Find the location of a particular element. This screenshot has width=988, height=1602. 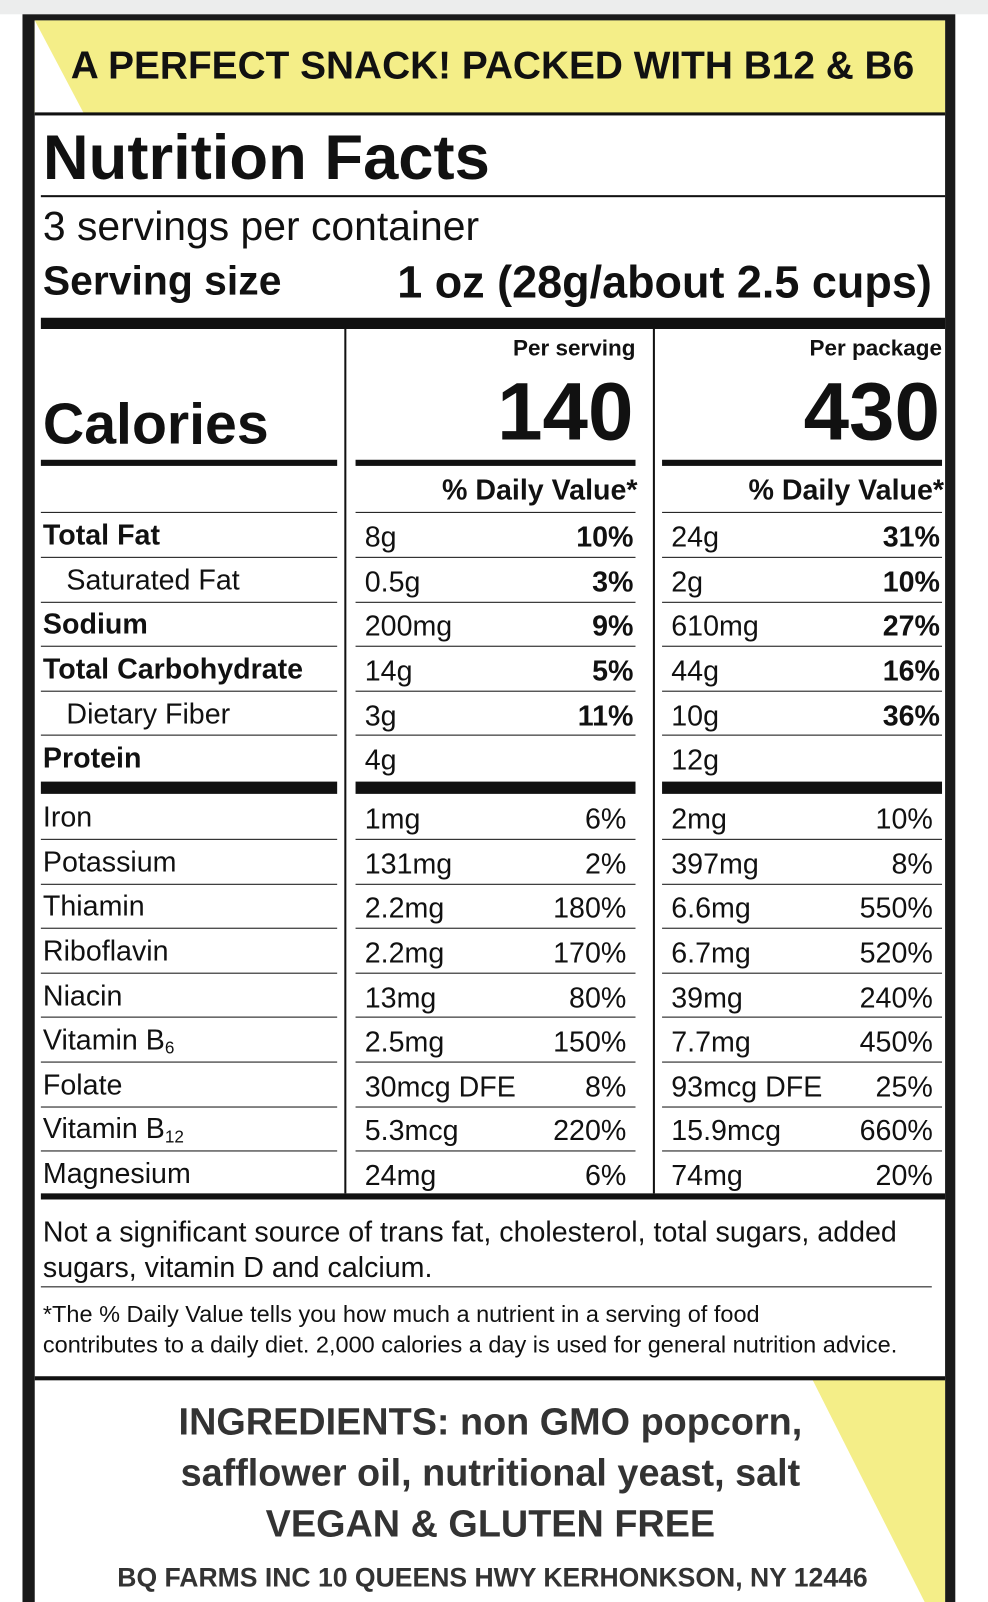

column-header: Per package is located at coordinates (876, 347).